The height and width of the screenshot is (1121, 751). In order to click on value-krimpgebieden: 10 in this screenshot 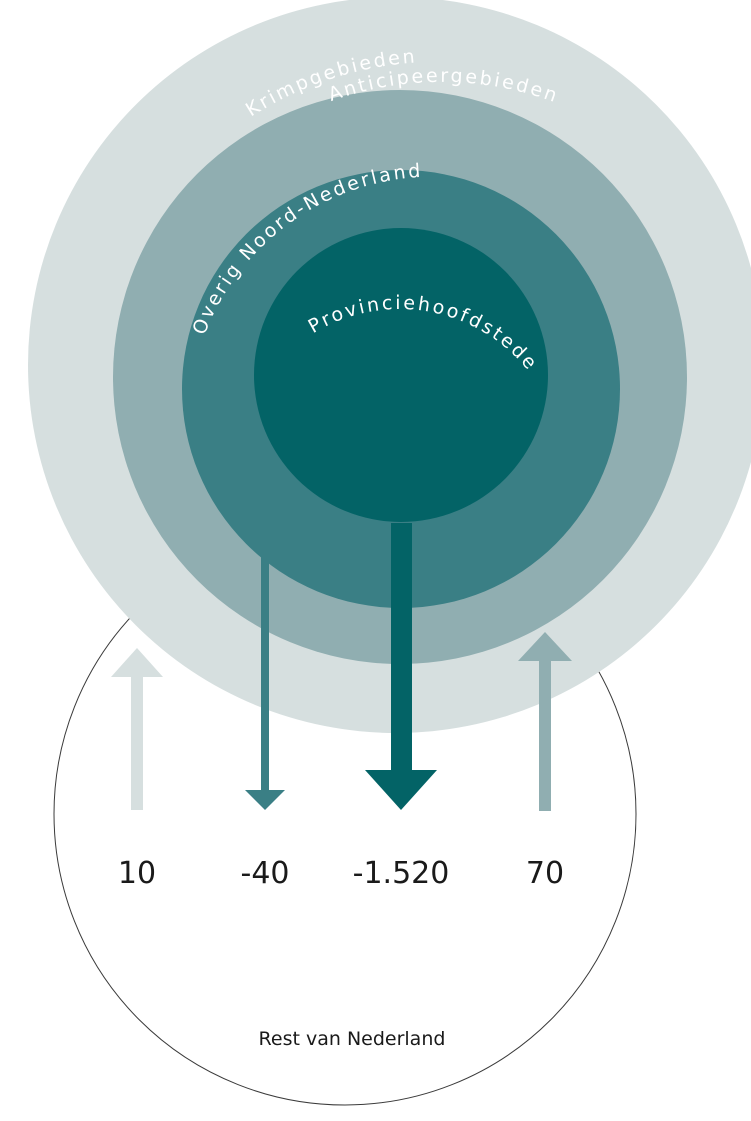, I will do `click(137, 873)`.